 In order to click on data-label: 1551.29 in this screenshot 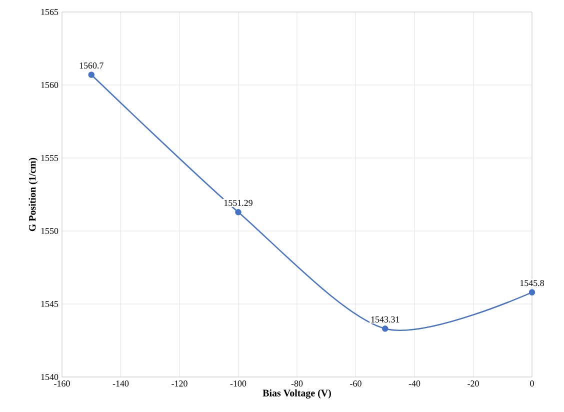, I will do `click(238, 203)`.